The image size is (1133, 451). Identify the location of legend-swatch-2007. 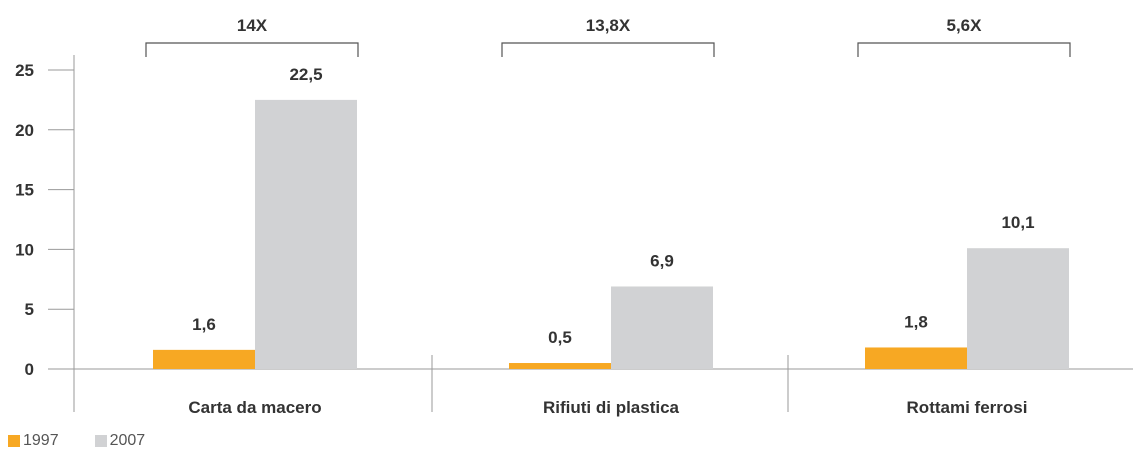
(100, 441).